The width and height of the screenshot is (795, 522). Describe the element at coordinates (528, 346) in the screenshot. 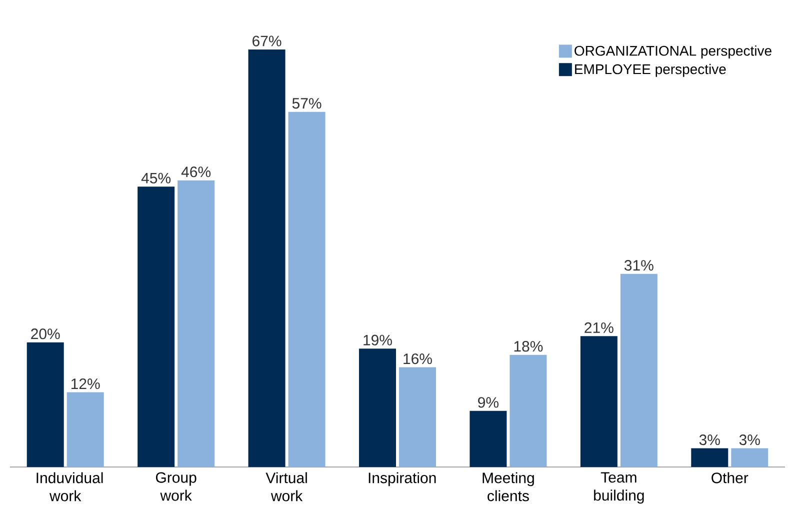

I see `data-label: 18%` at that location.